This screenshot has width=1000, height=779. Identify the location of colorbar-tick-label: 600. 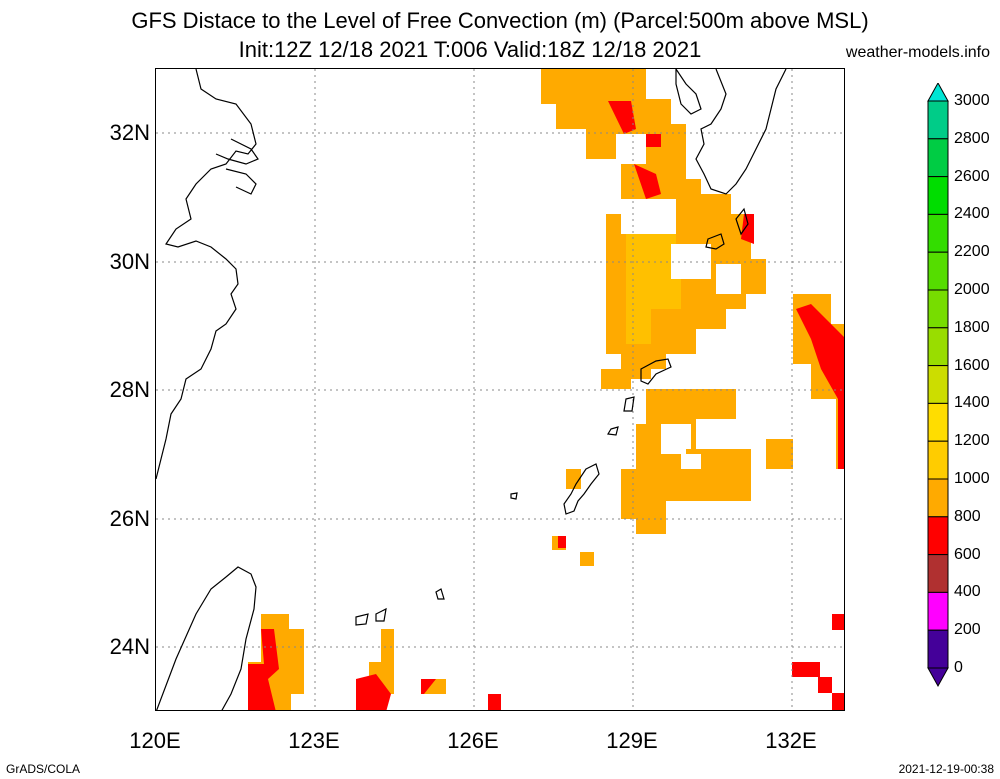
(967, 554).